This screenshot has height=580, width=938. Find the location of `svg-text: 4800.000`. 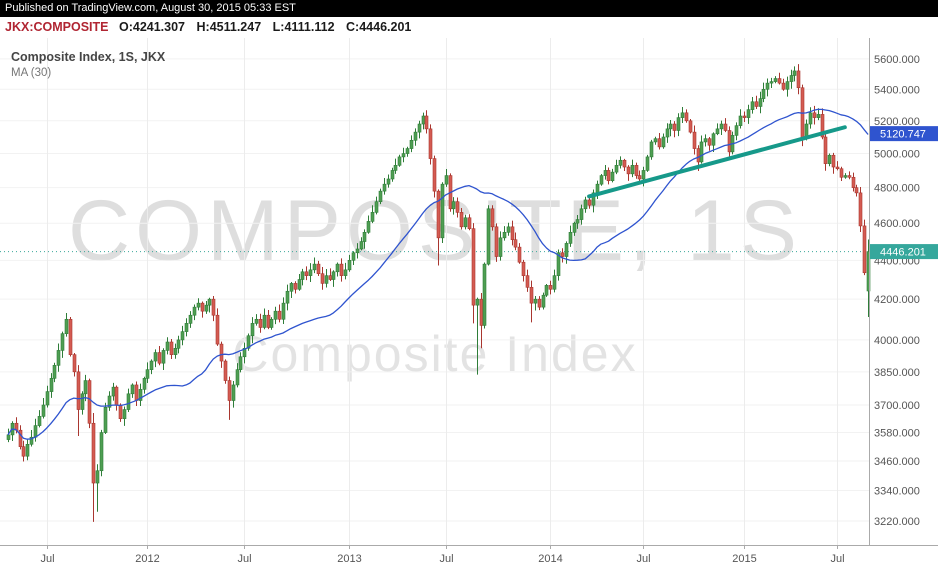

svg-text: 4800.000 is located at coordinates (897, 189).